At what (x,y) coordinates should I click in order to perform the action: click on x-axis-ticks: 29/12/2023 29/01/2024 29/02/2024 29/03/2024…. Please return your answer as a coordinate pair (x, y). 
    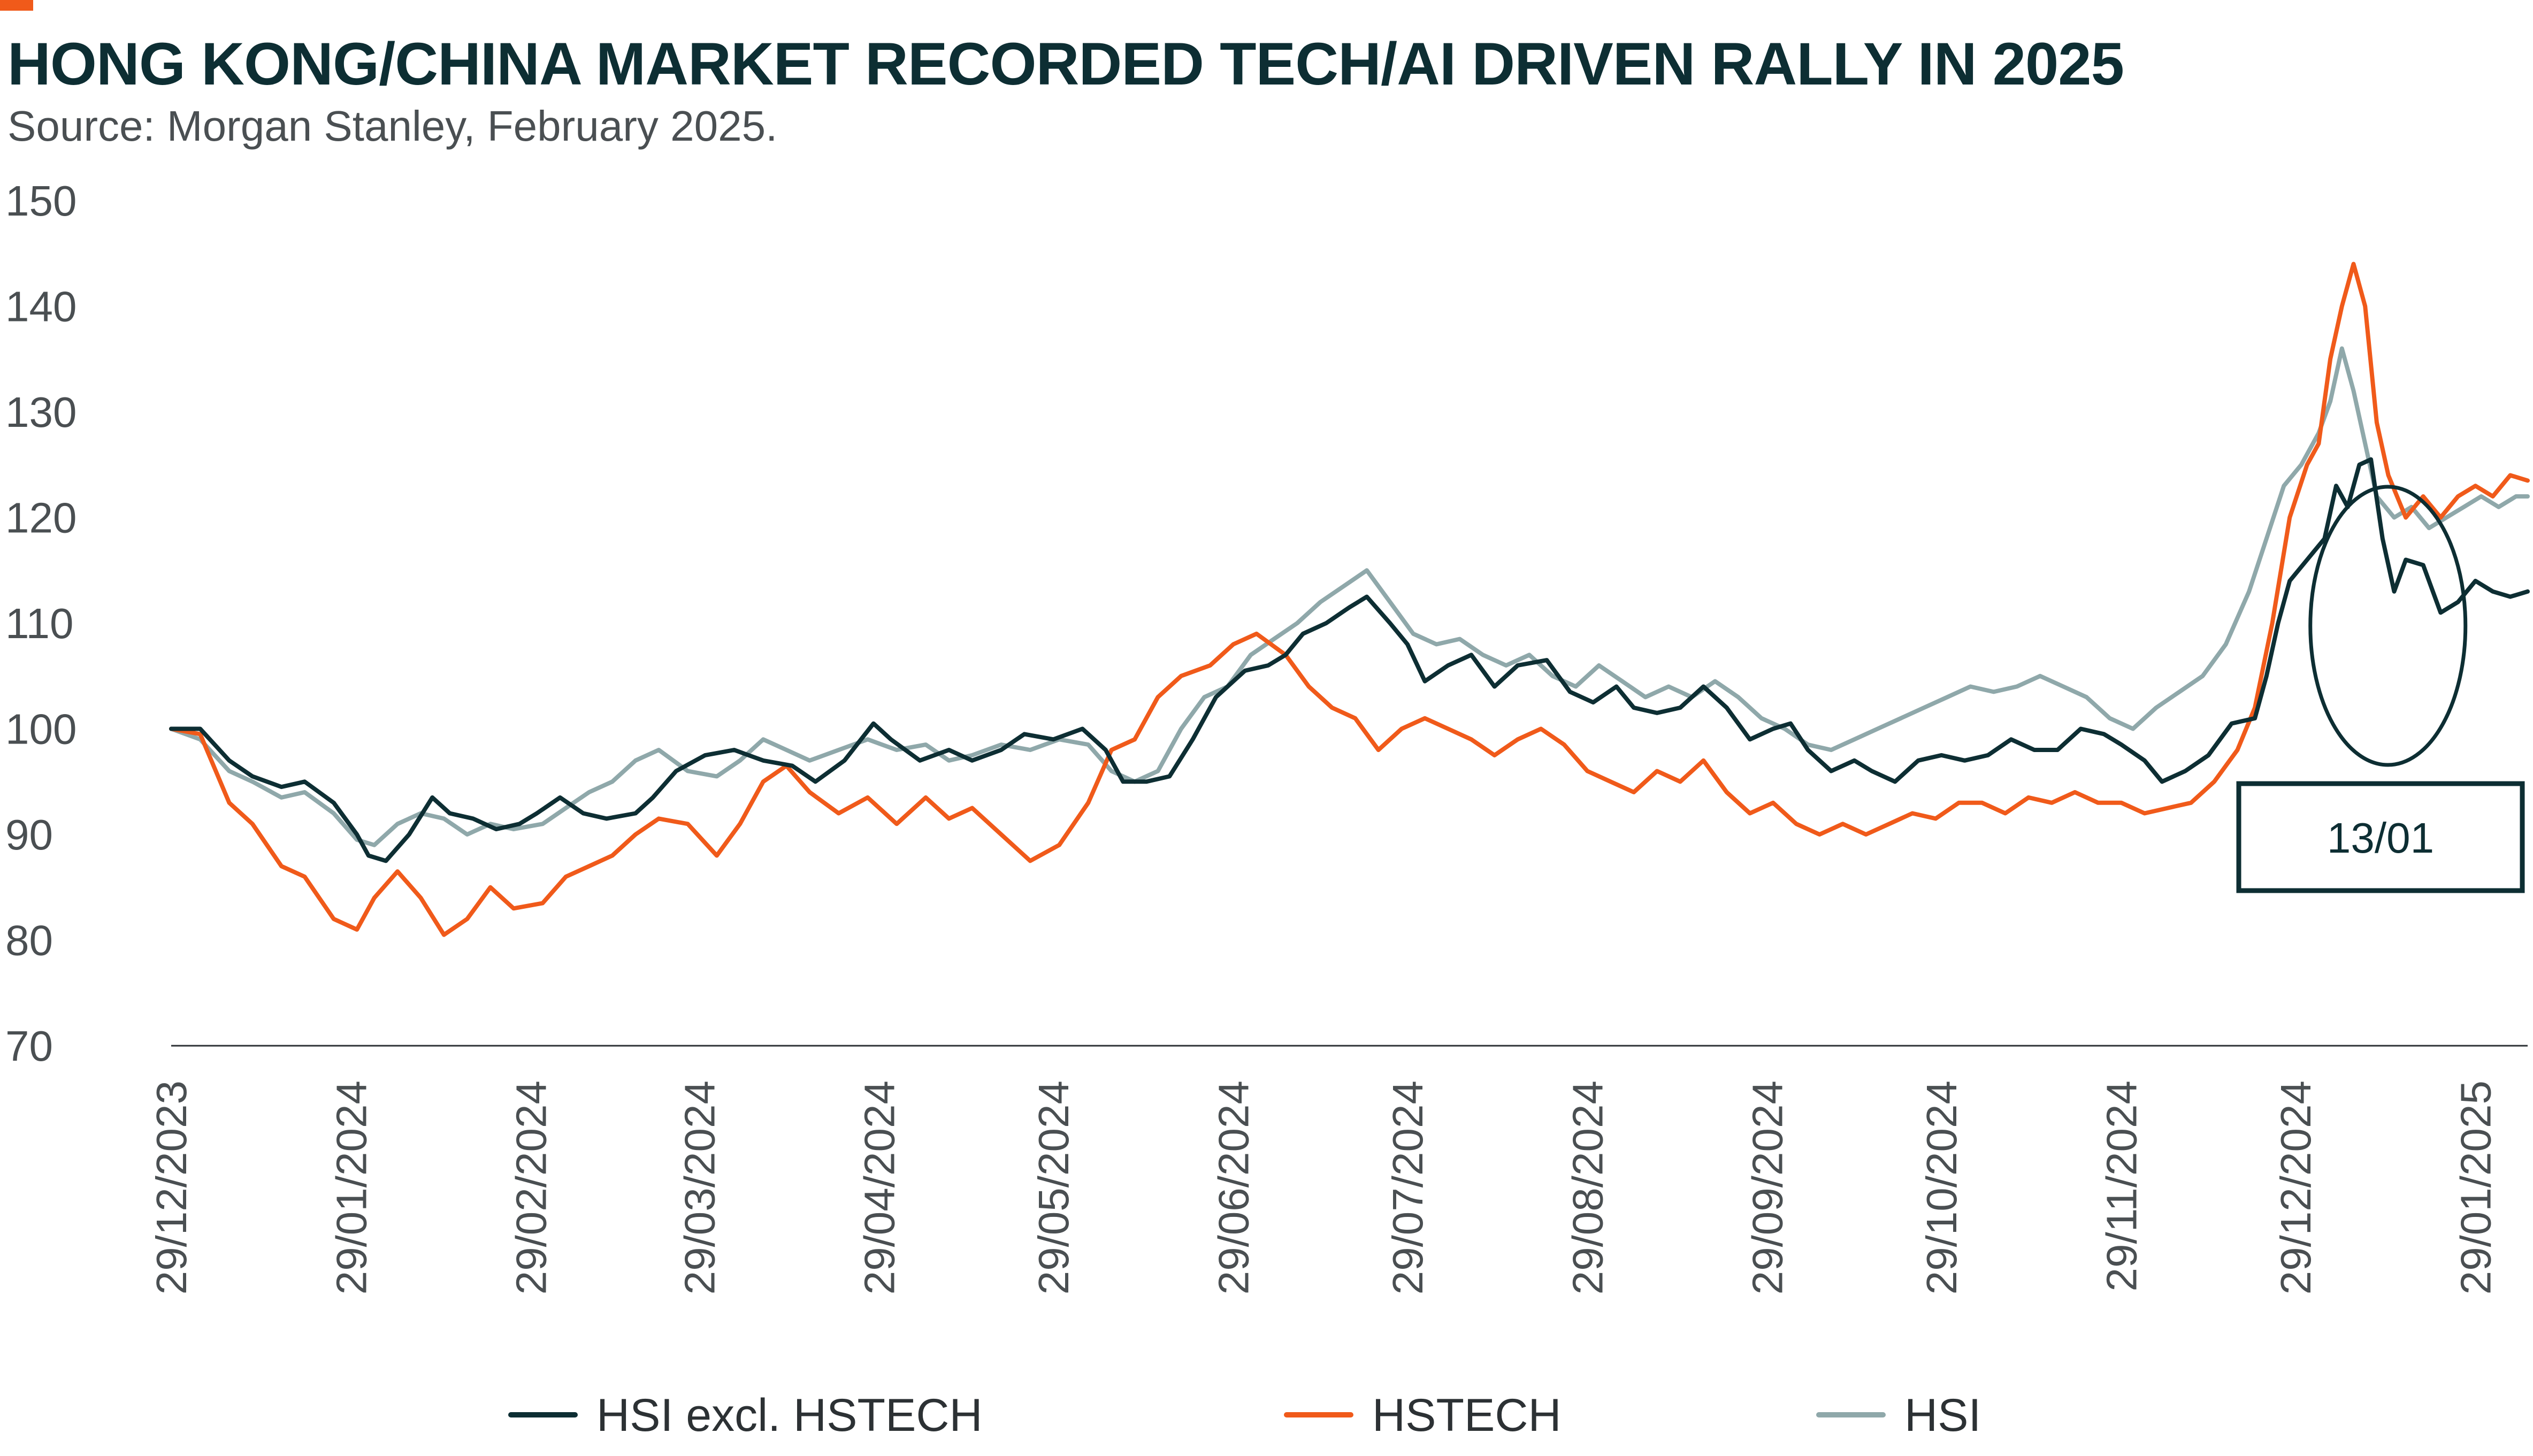
    Looking at the image, I should click on (1323, 1187).